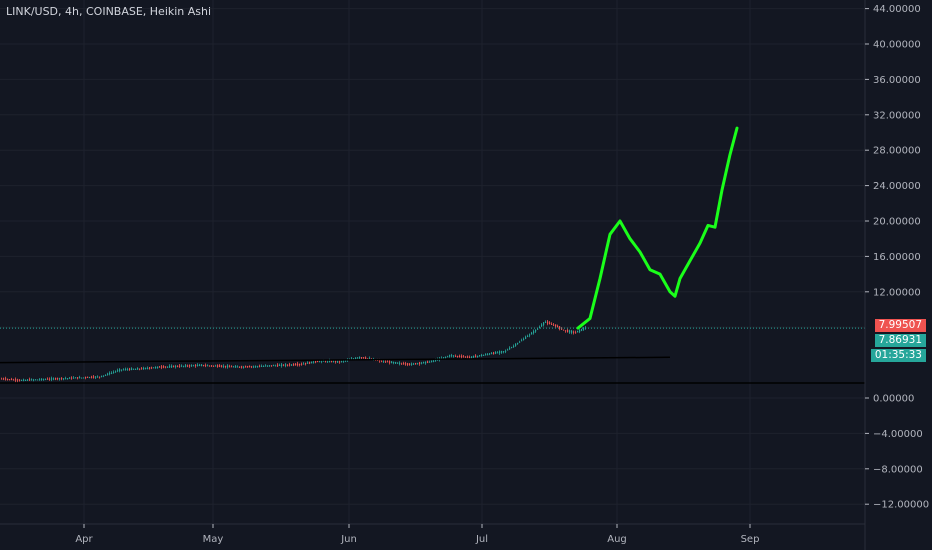  I want to click on trendline, so click(335, 360).